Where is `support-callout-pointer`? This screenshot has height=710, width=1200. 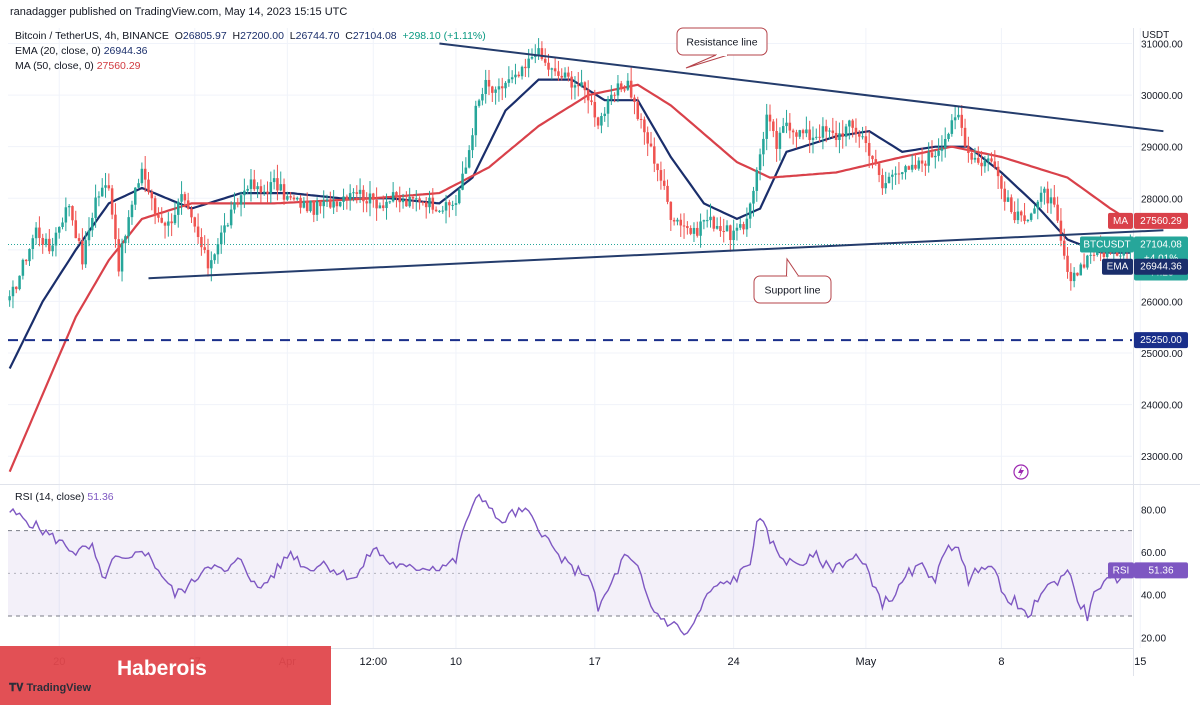 support-callout-pointer is located at coordinates (792, 267).